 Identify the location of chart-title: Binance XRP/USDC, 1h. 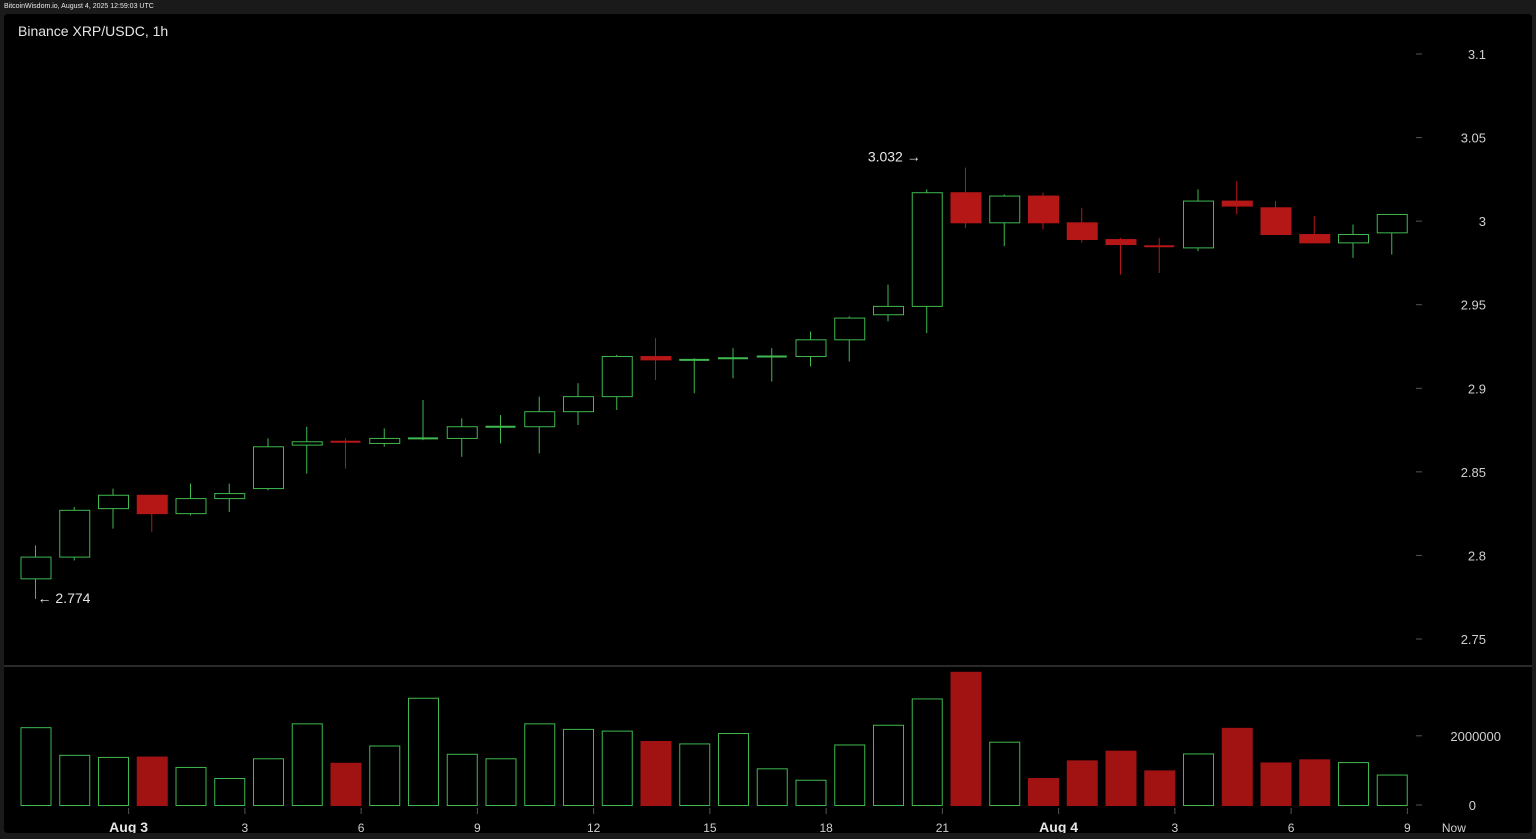
(93, 31).